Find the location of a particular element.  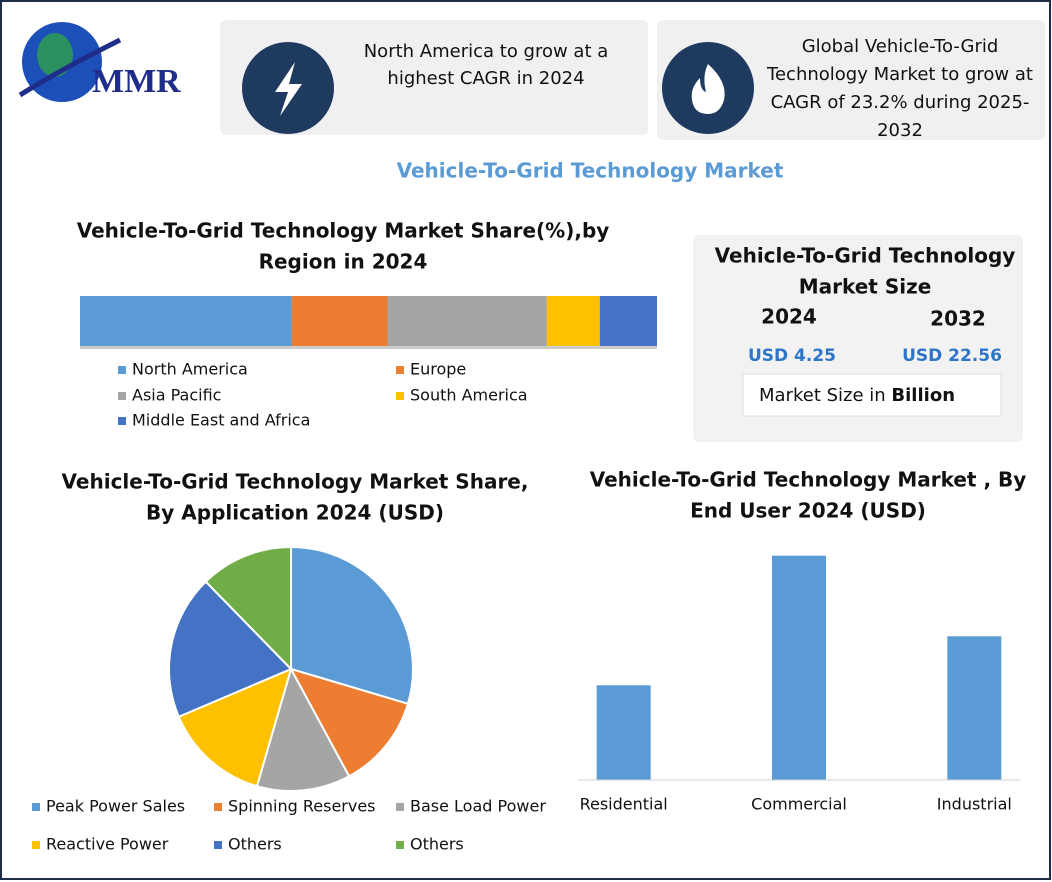

unit-prefix: Market Size in is located at coordinates (822, 395).